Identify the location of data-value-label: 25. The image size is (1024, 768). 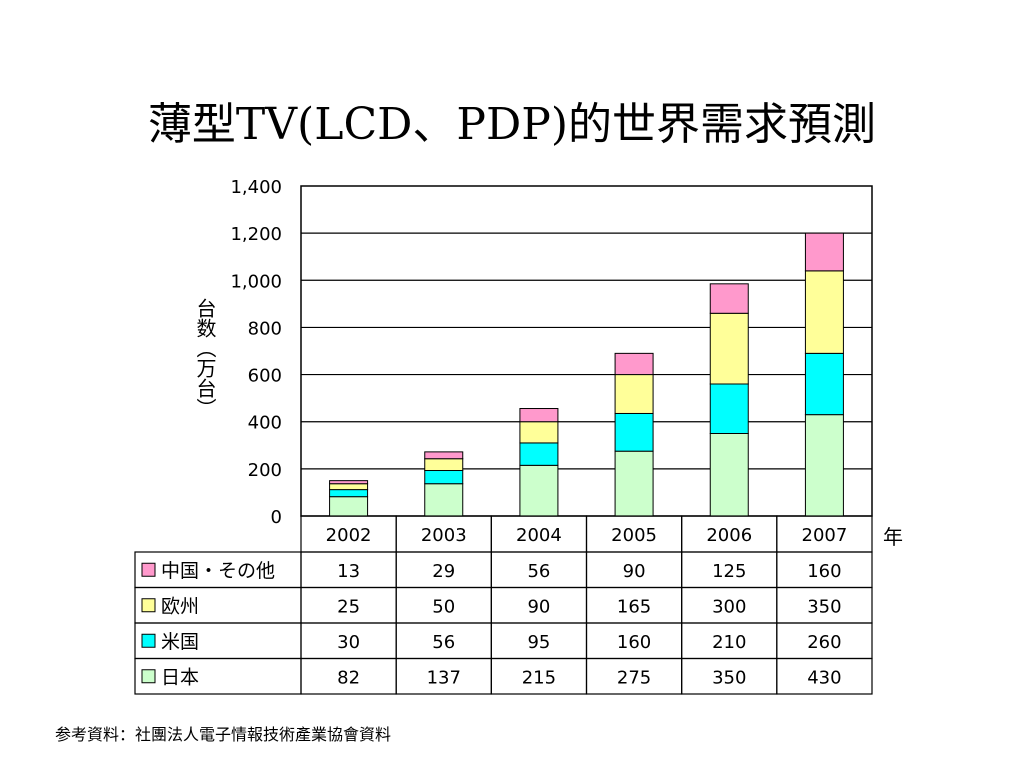
(348, 606).